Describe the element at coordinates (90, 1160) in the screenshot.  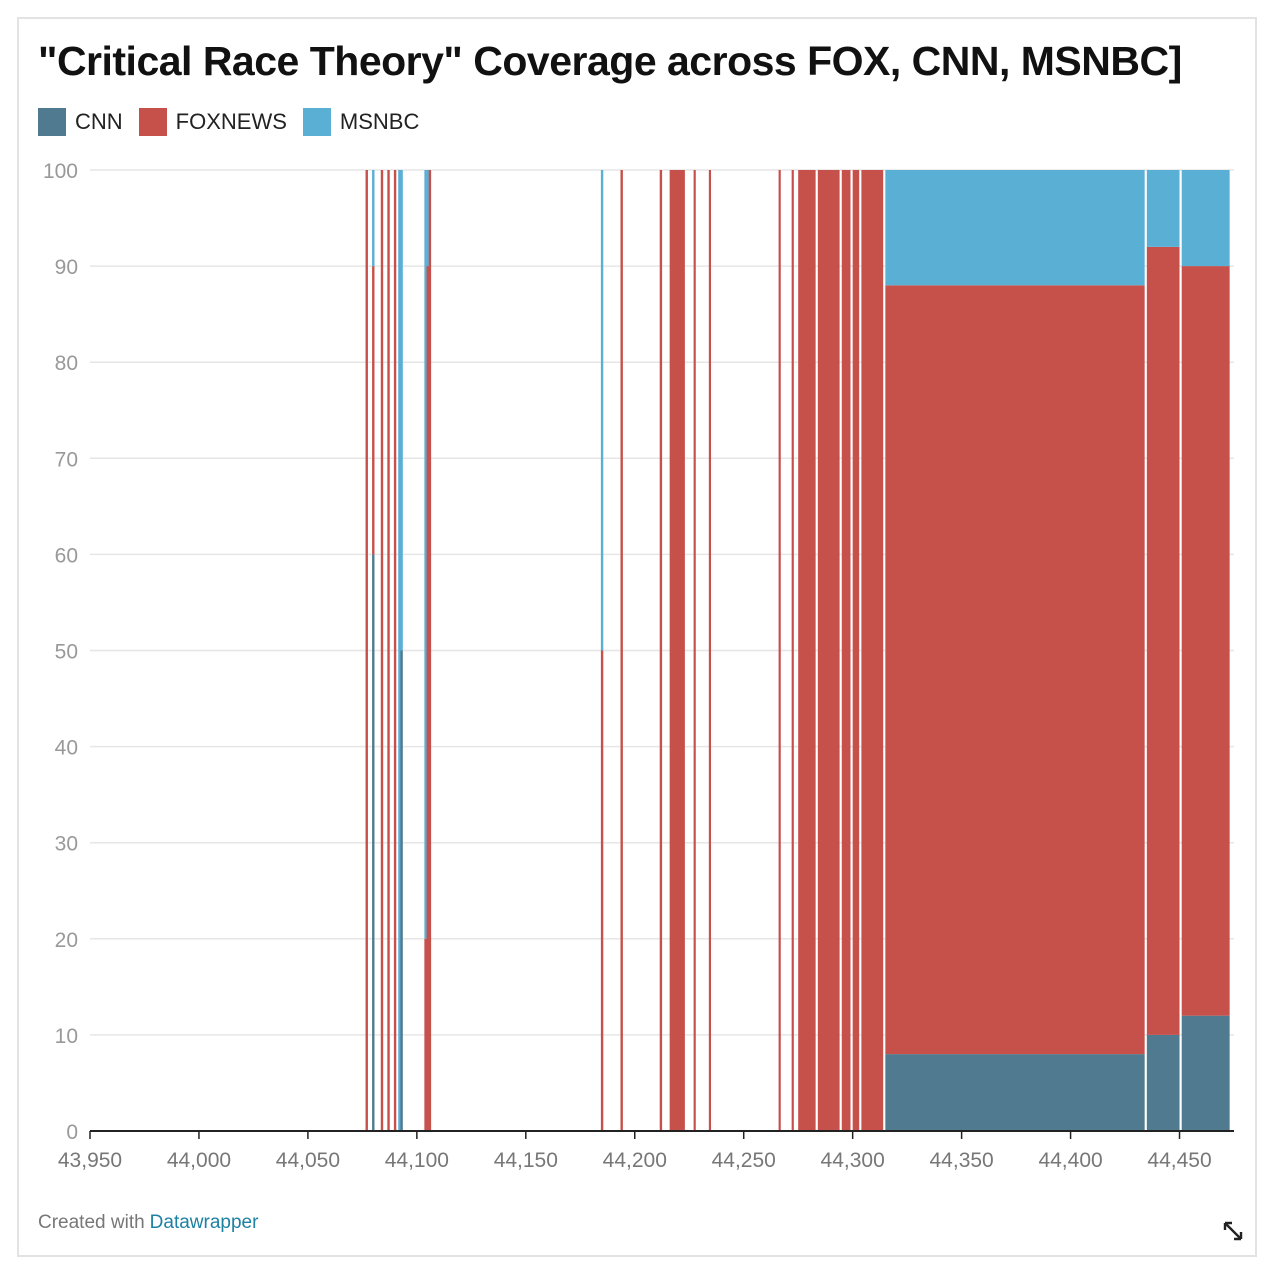
I see `x-tick-label: 43,950` at that location.